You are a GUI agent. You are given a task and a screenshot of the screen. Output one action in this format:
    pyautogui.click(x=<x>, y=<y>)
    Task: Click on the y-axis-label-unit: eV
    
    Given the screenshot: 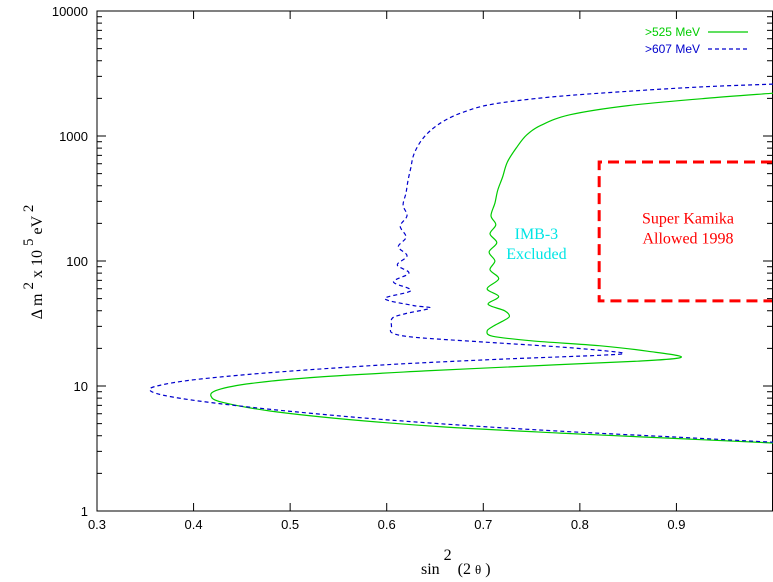 What is the action you would take?
    pyautogui.click(x=37, y=224)
    